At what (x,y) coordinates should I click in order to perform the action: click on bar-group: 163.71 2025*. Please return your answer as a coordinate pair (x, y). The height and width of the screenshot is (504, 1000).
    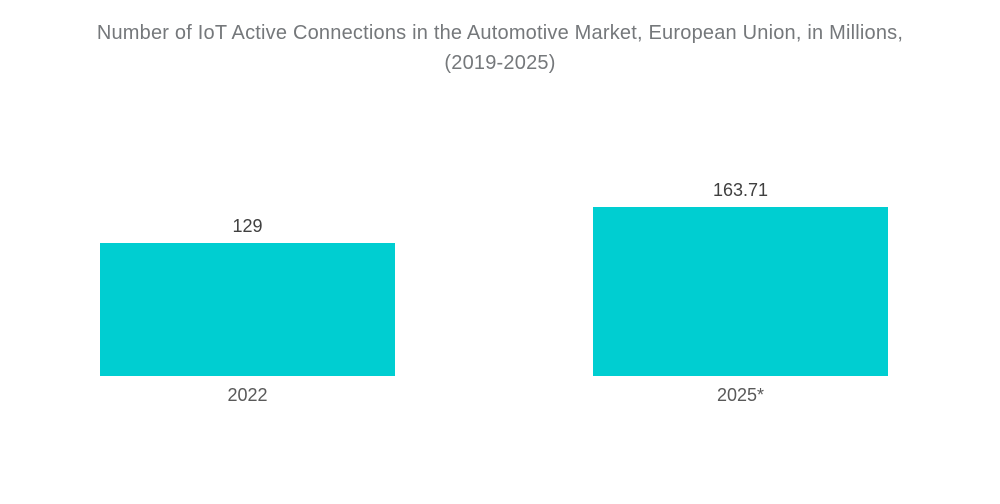
    Looking at the image, I should click on (740, 287).